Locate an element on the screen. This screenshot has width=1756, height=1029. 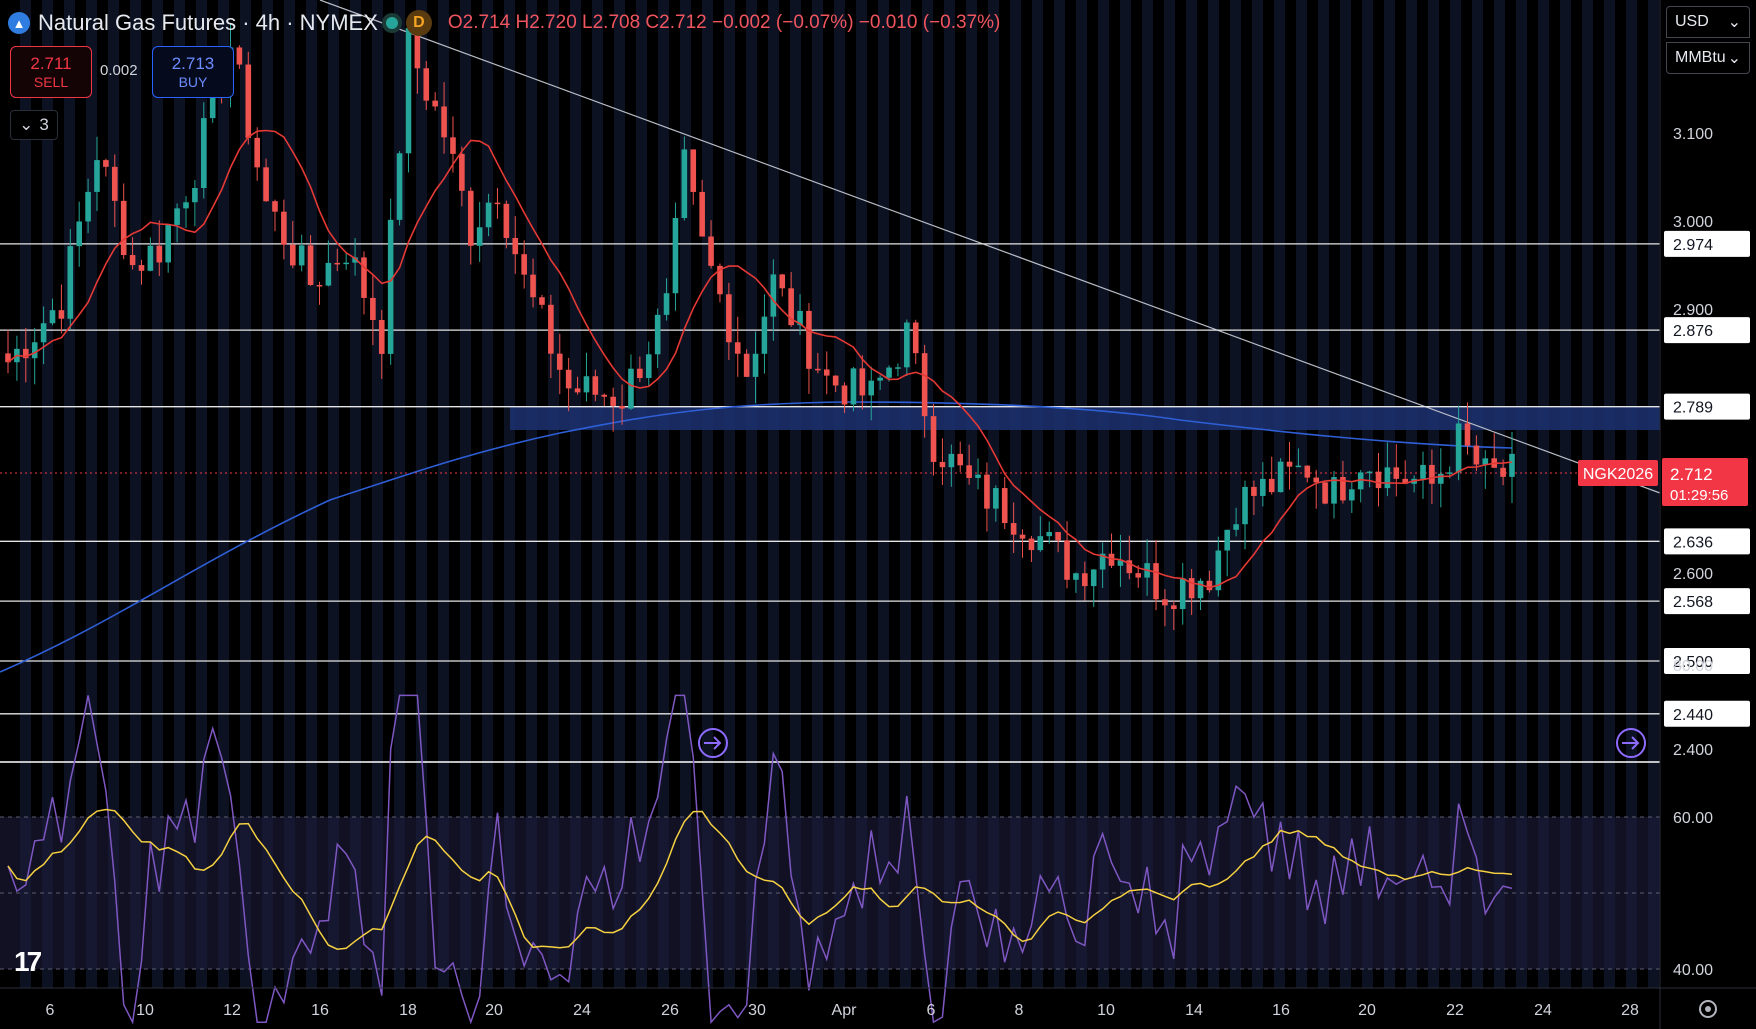
symbol-title: Natural Gas Futures · 4h · NYMEX is located at coordinates (208, 22).